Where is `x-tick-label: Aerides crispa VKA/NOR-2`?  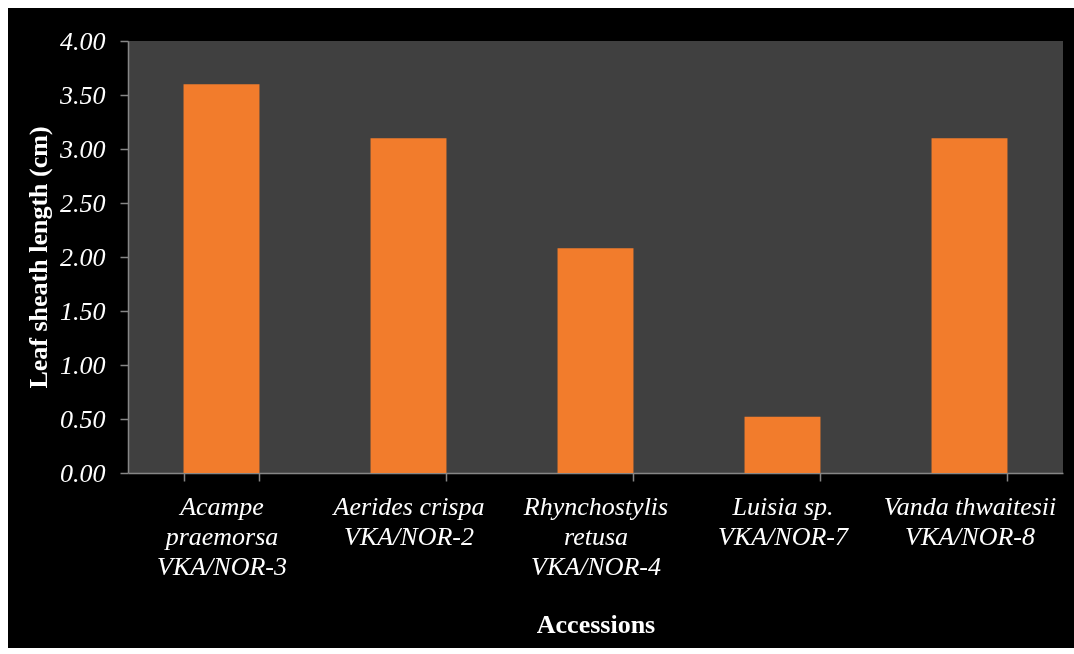 x-tick-label: Aerides crispa VKA/NOR-2 is located at coordinates (408, 521).